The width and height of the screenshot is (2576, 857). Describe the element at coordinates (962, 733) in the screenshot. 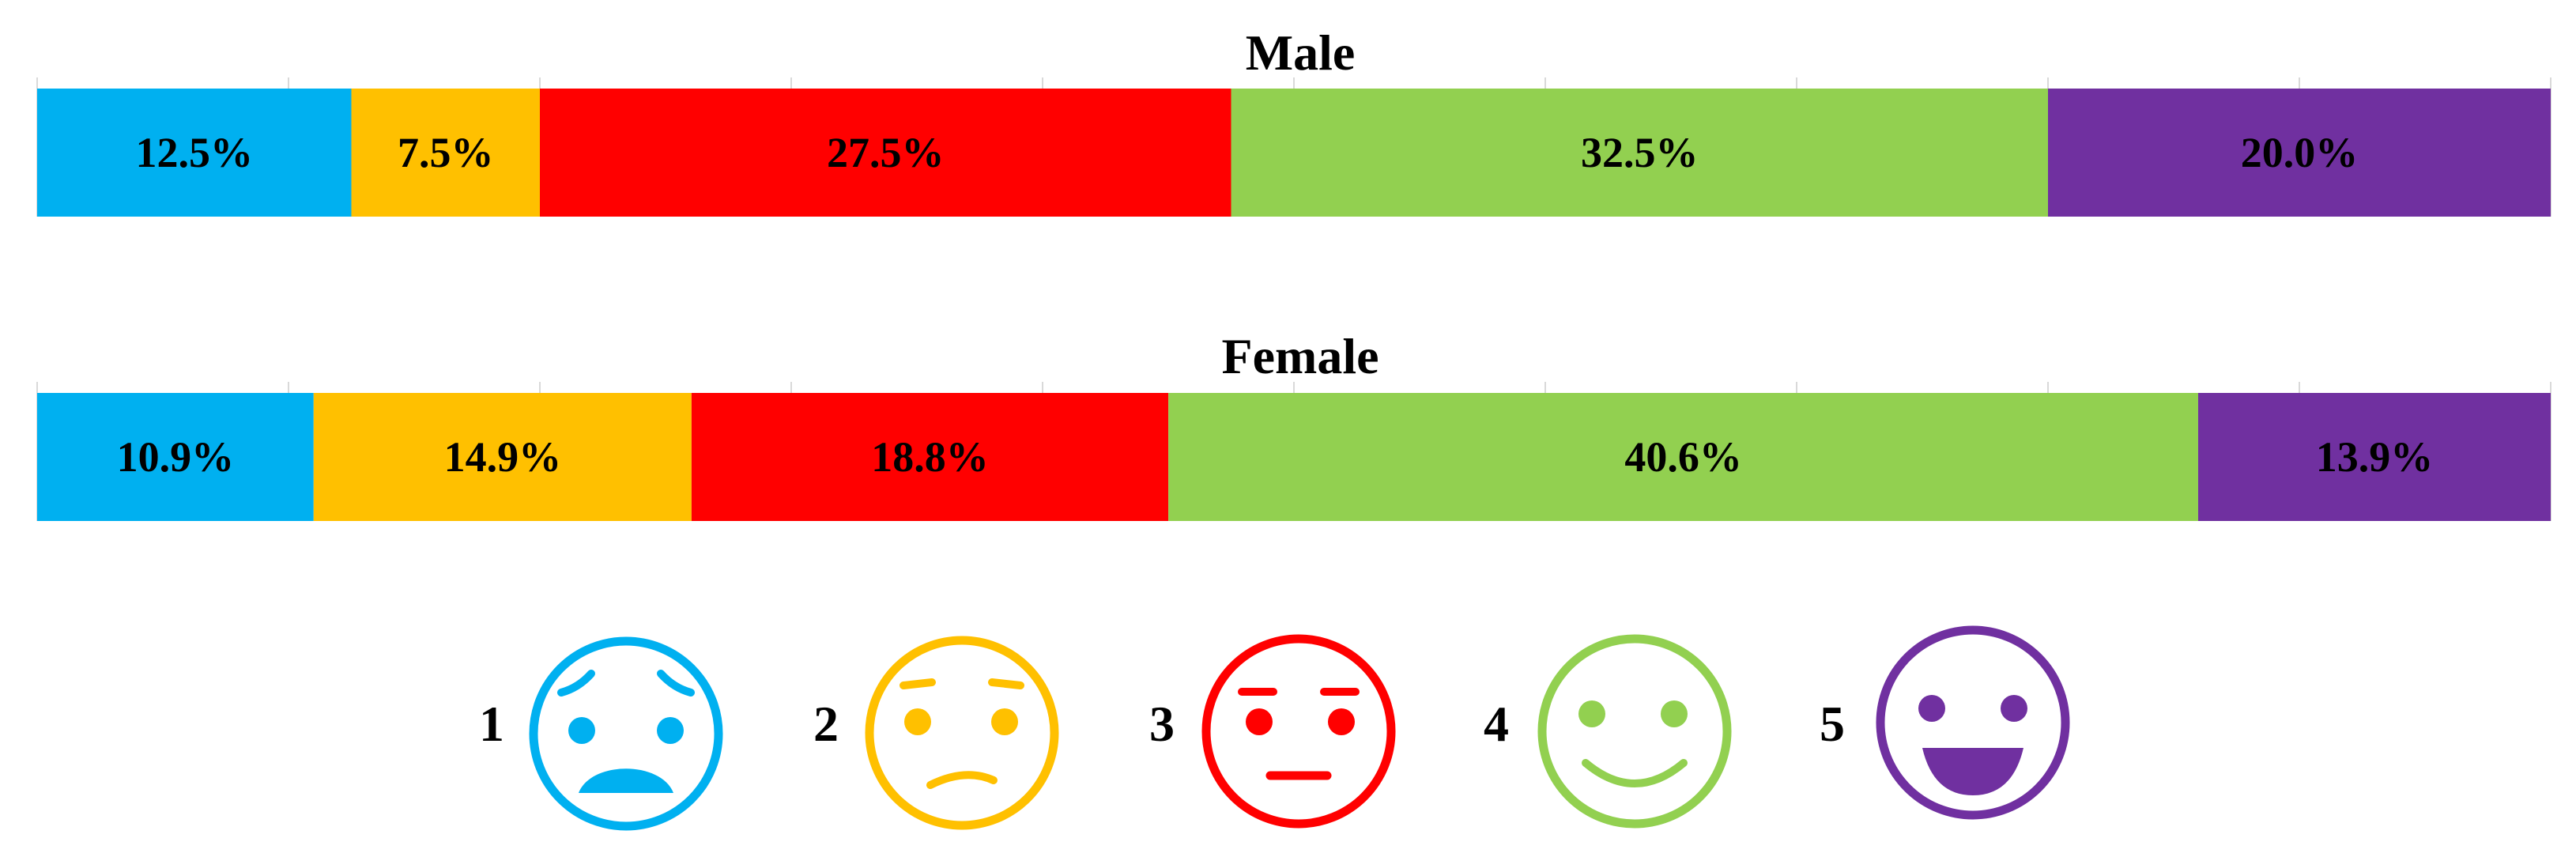

I see `confused-face-icon` at that location.